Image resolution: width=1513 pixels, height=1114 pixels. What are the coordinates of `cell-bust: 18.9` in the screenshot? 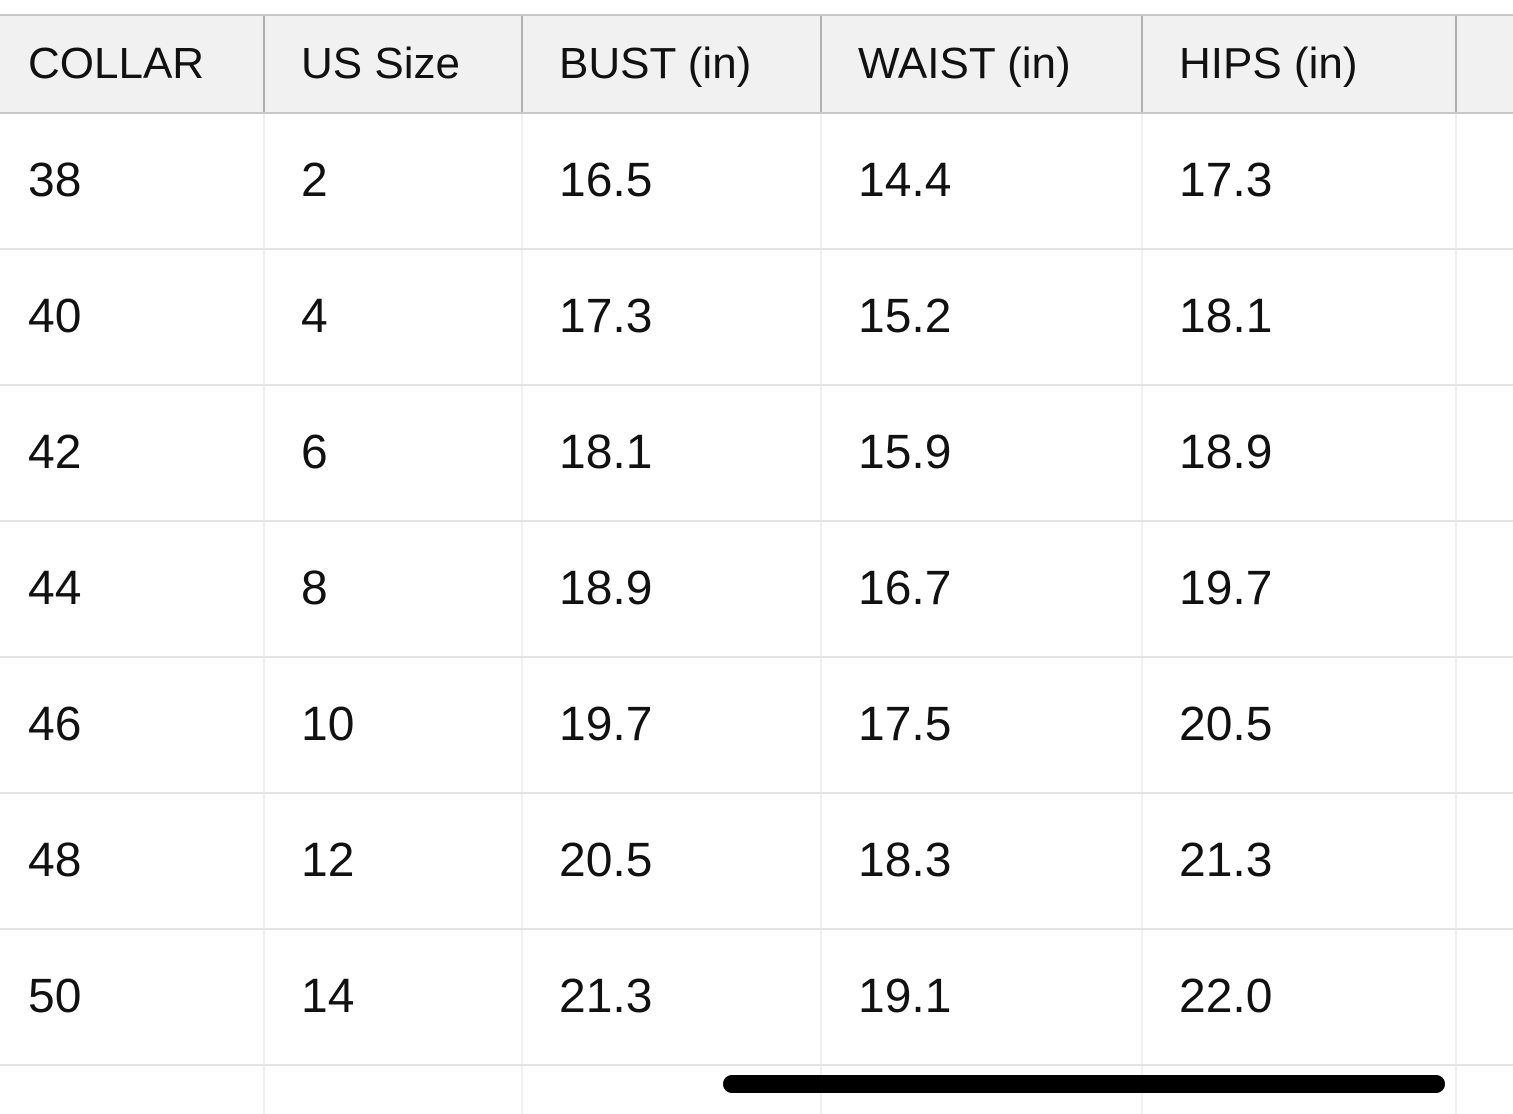 It's located at (671, 589).